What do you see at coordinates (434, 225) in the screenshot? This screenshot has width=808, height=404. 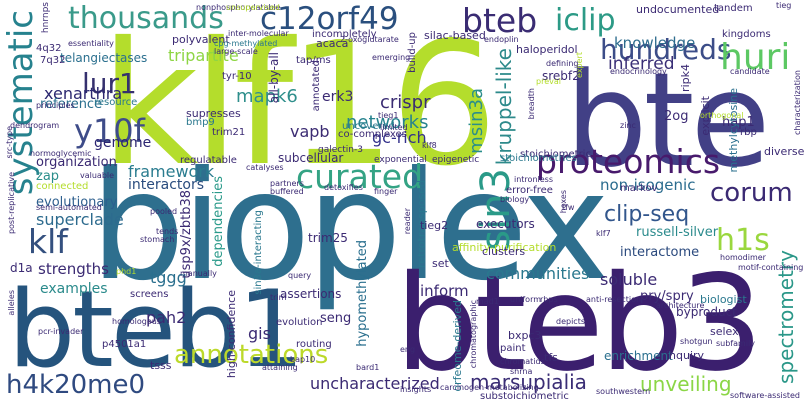 I see `word: tieg2` at bounding box center [434, 225].